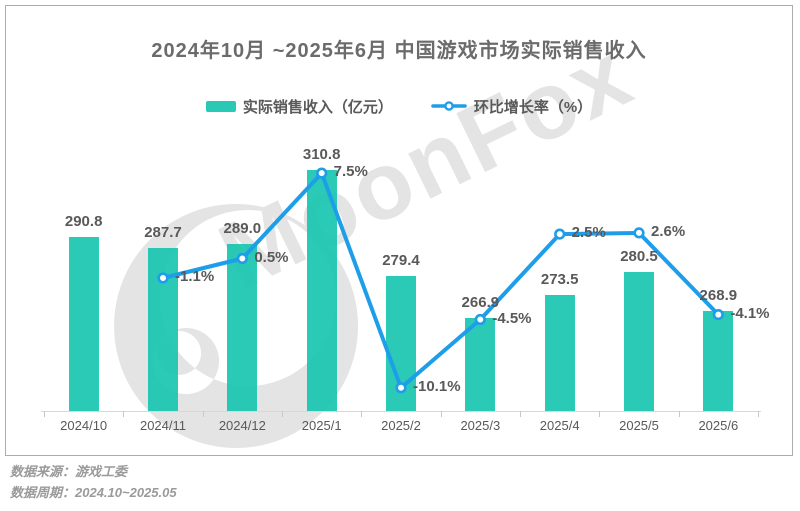  I want to click on legend-revenue-label: 实际销售收入（亿元）, so click(317, 107).